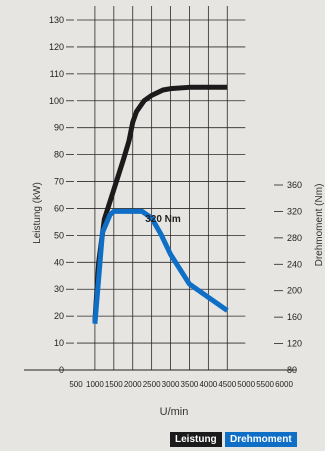  I want to click on x-tick-label-3000: 3000, so click(171, 384).